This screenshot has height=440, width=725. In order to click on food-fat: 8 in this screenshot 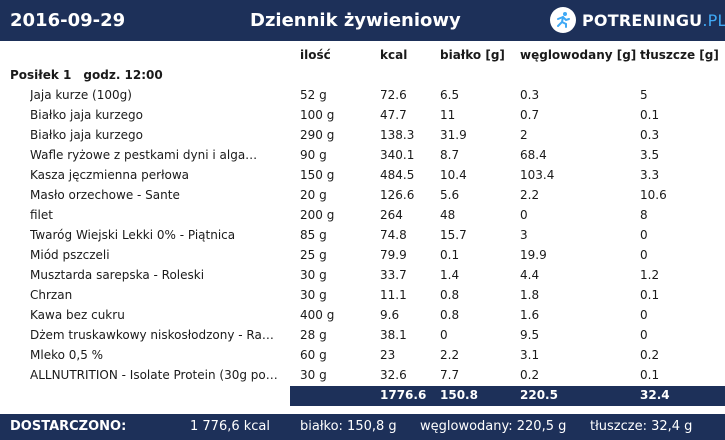, I will do `click(644, 215)`.